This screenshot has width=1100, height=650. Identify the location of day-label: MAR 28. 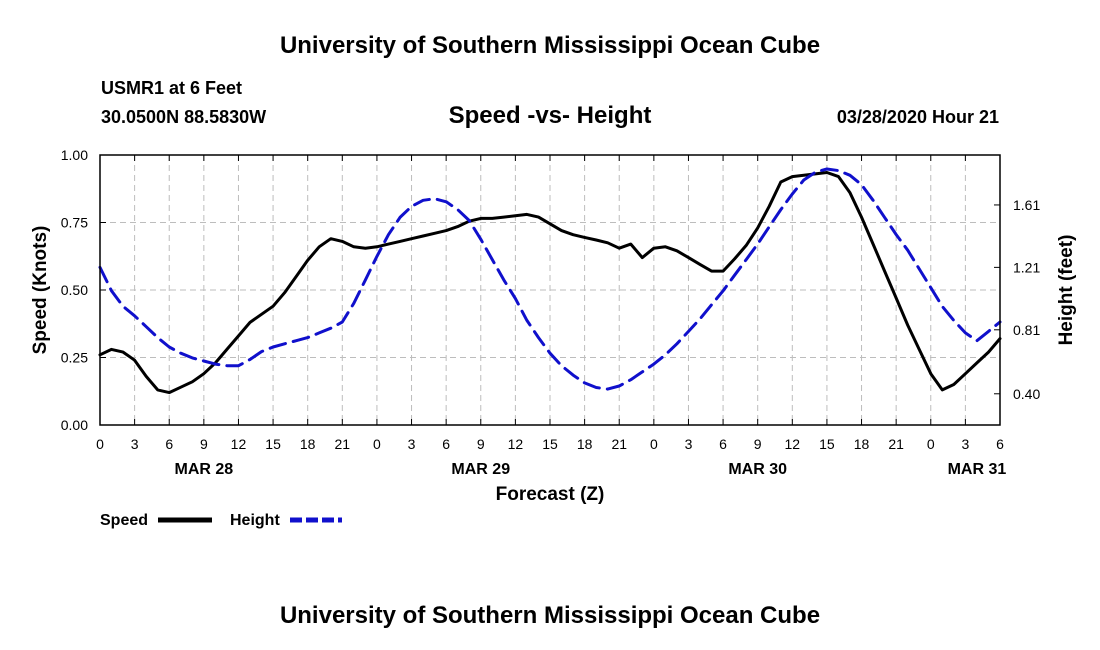
(204, 469).